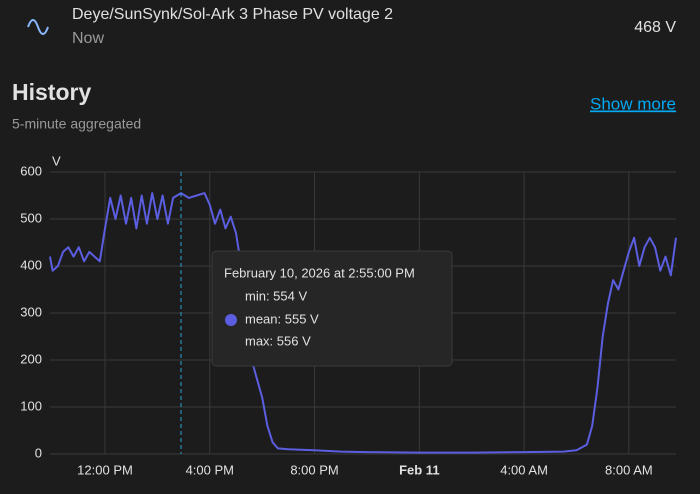  I want to click on x-tick-label: 12:00 PM, so click(105, 469).